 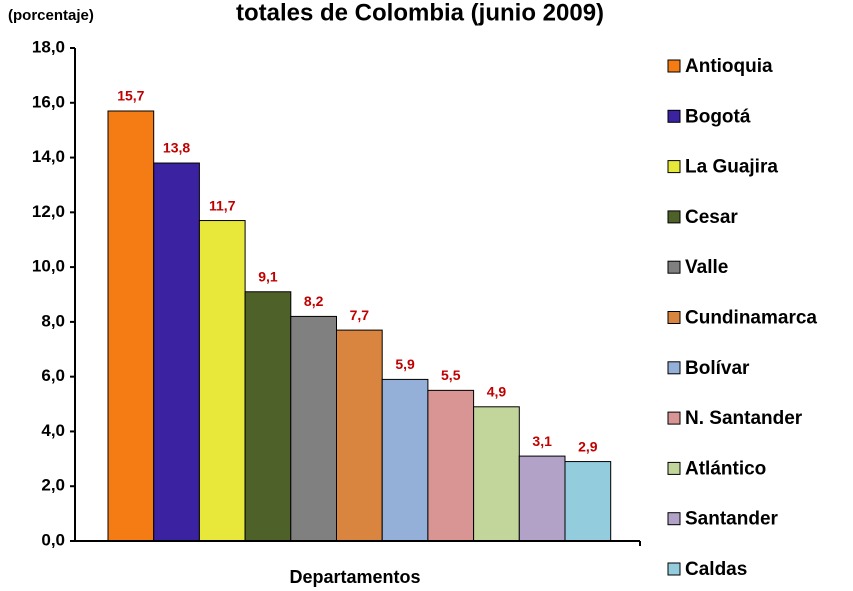 What do you see at coordinates (360, 315) in the screenshot?
I see `value-label: 7,7` at bounding box center [360, 315].